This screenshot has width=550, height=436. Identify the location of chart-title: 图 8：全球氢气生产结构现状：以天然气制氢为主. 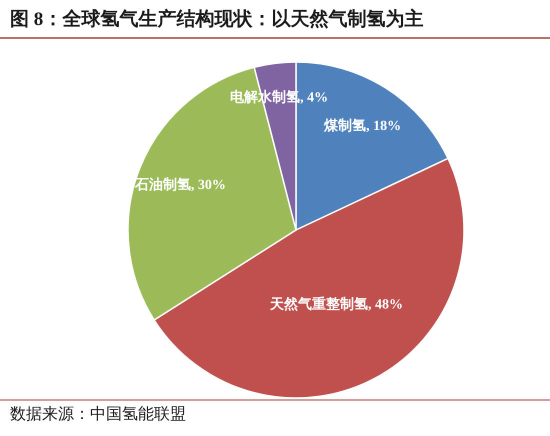
(217, 19).